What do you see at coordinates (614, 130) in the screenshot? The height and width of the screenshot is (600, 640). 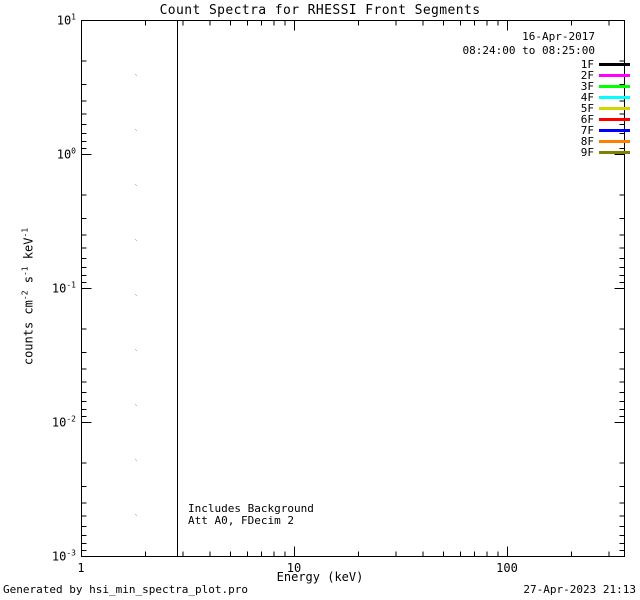 I see `legend-swatch-7f` at bounding box center [614, 130].